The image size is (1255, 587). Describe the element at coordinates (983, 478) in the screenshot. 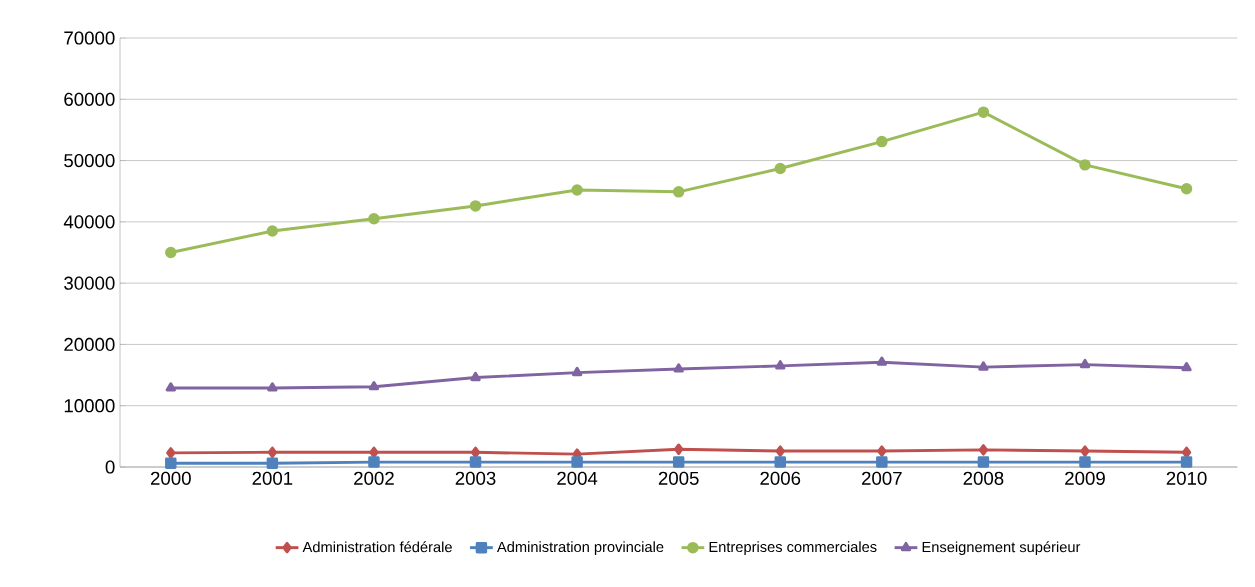

I see `x-tick-label: 2008` at that location.